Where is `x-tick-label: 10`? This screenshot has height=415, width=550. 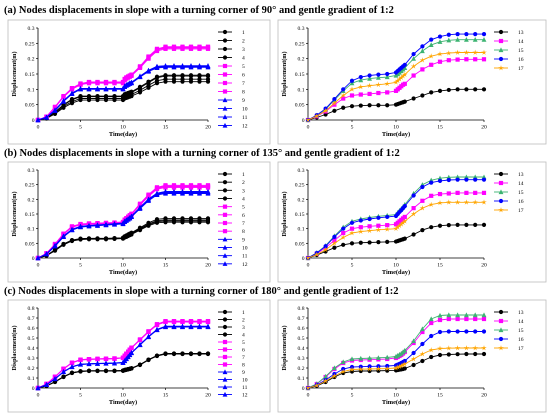
x-tick-label: 10 is located at coordinates (123, 128).